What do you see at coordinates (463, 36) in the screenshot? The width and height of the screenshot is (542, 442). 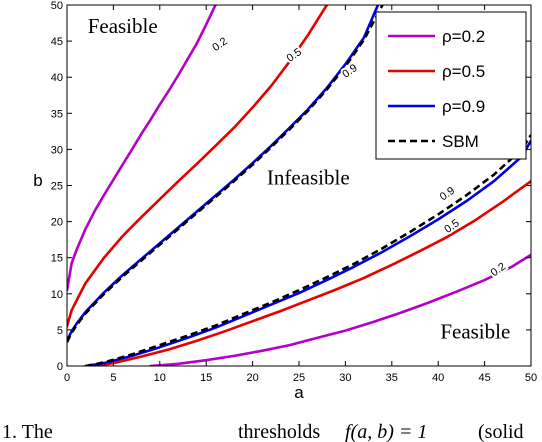 I see `legend-label-0: ρ=0.2` at bounding box center [463, 36].